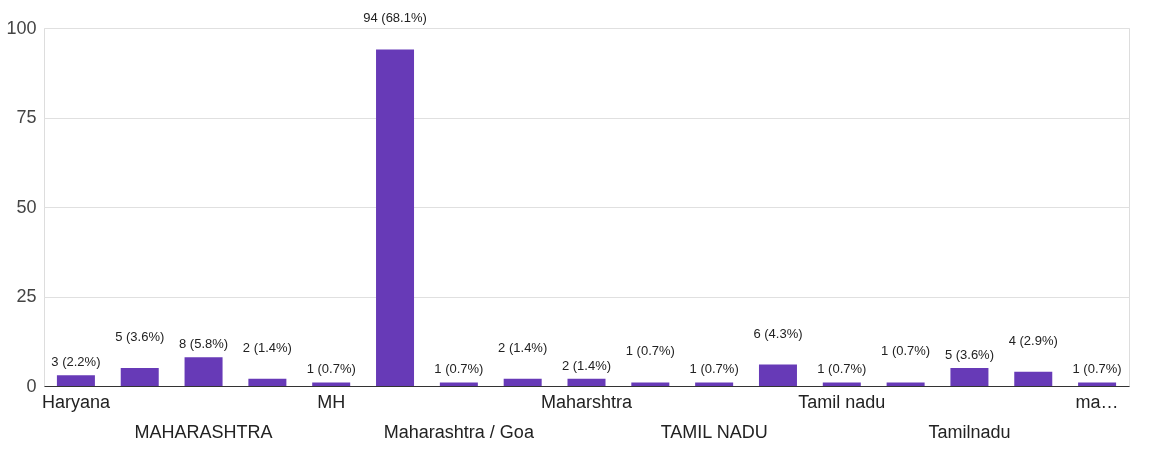 This screenshot has height=451, width=1165. I want to click on x-tick-label: Maharashtra / Goa, so click(459, 432).